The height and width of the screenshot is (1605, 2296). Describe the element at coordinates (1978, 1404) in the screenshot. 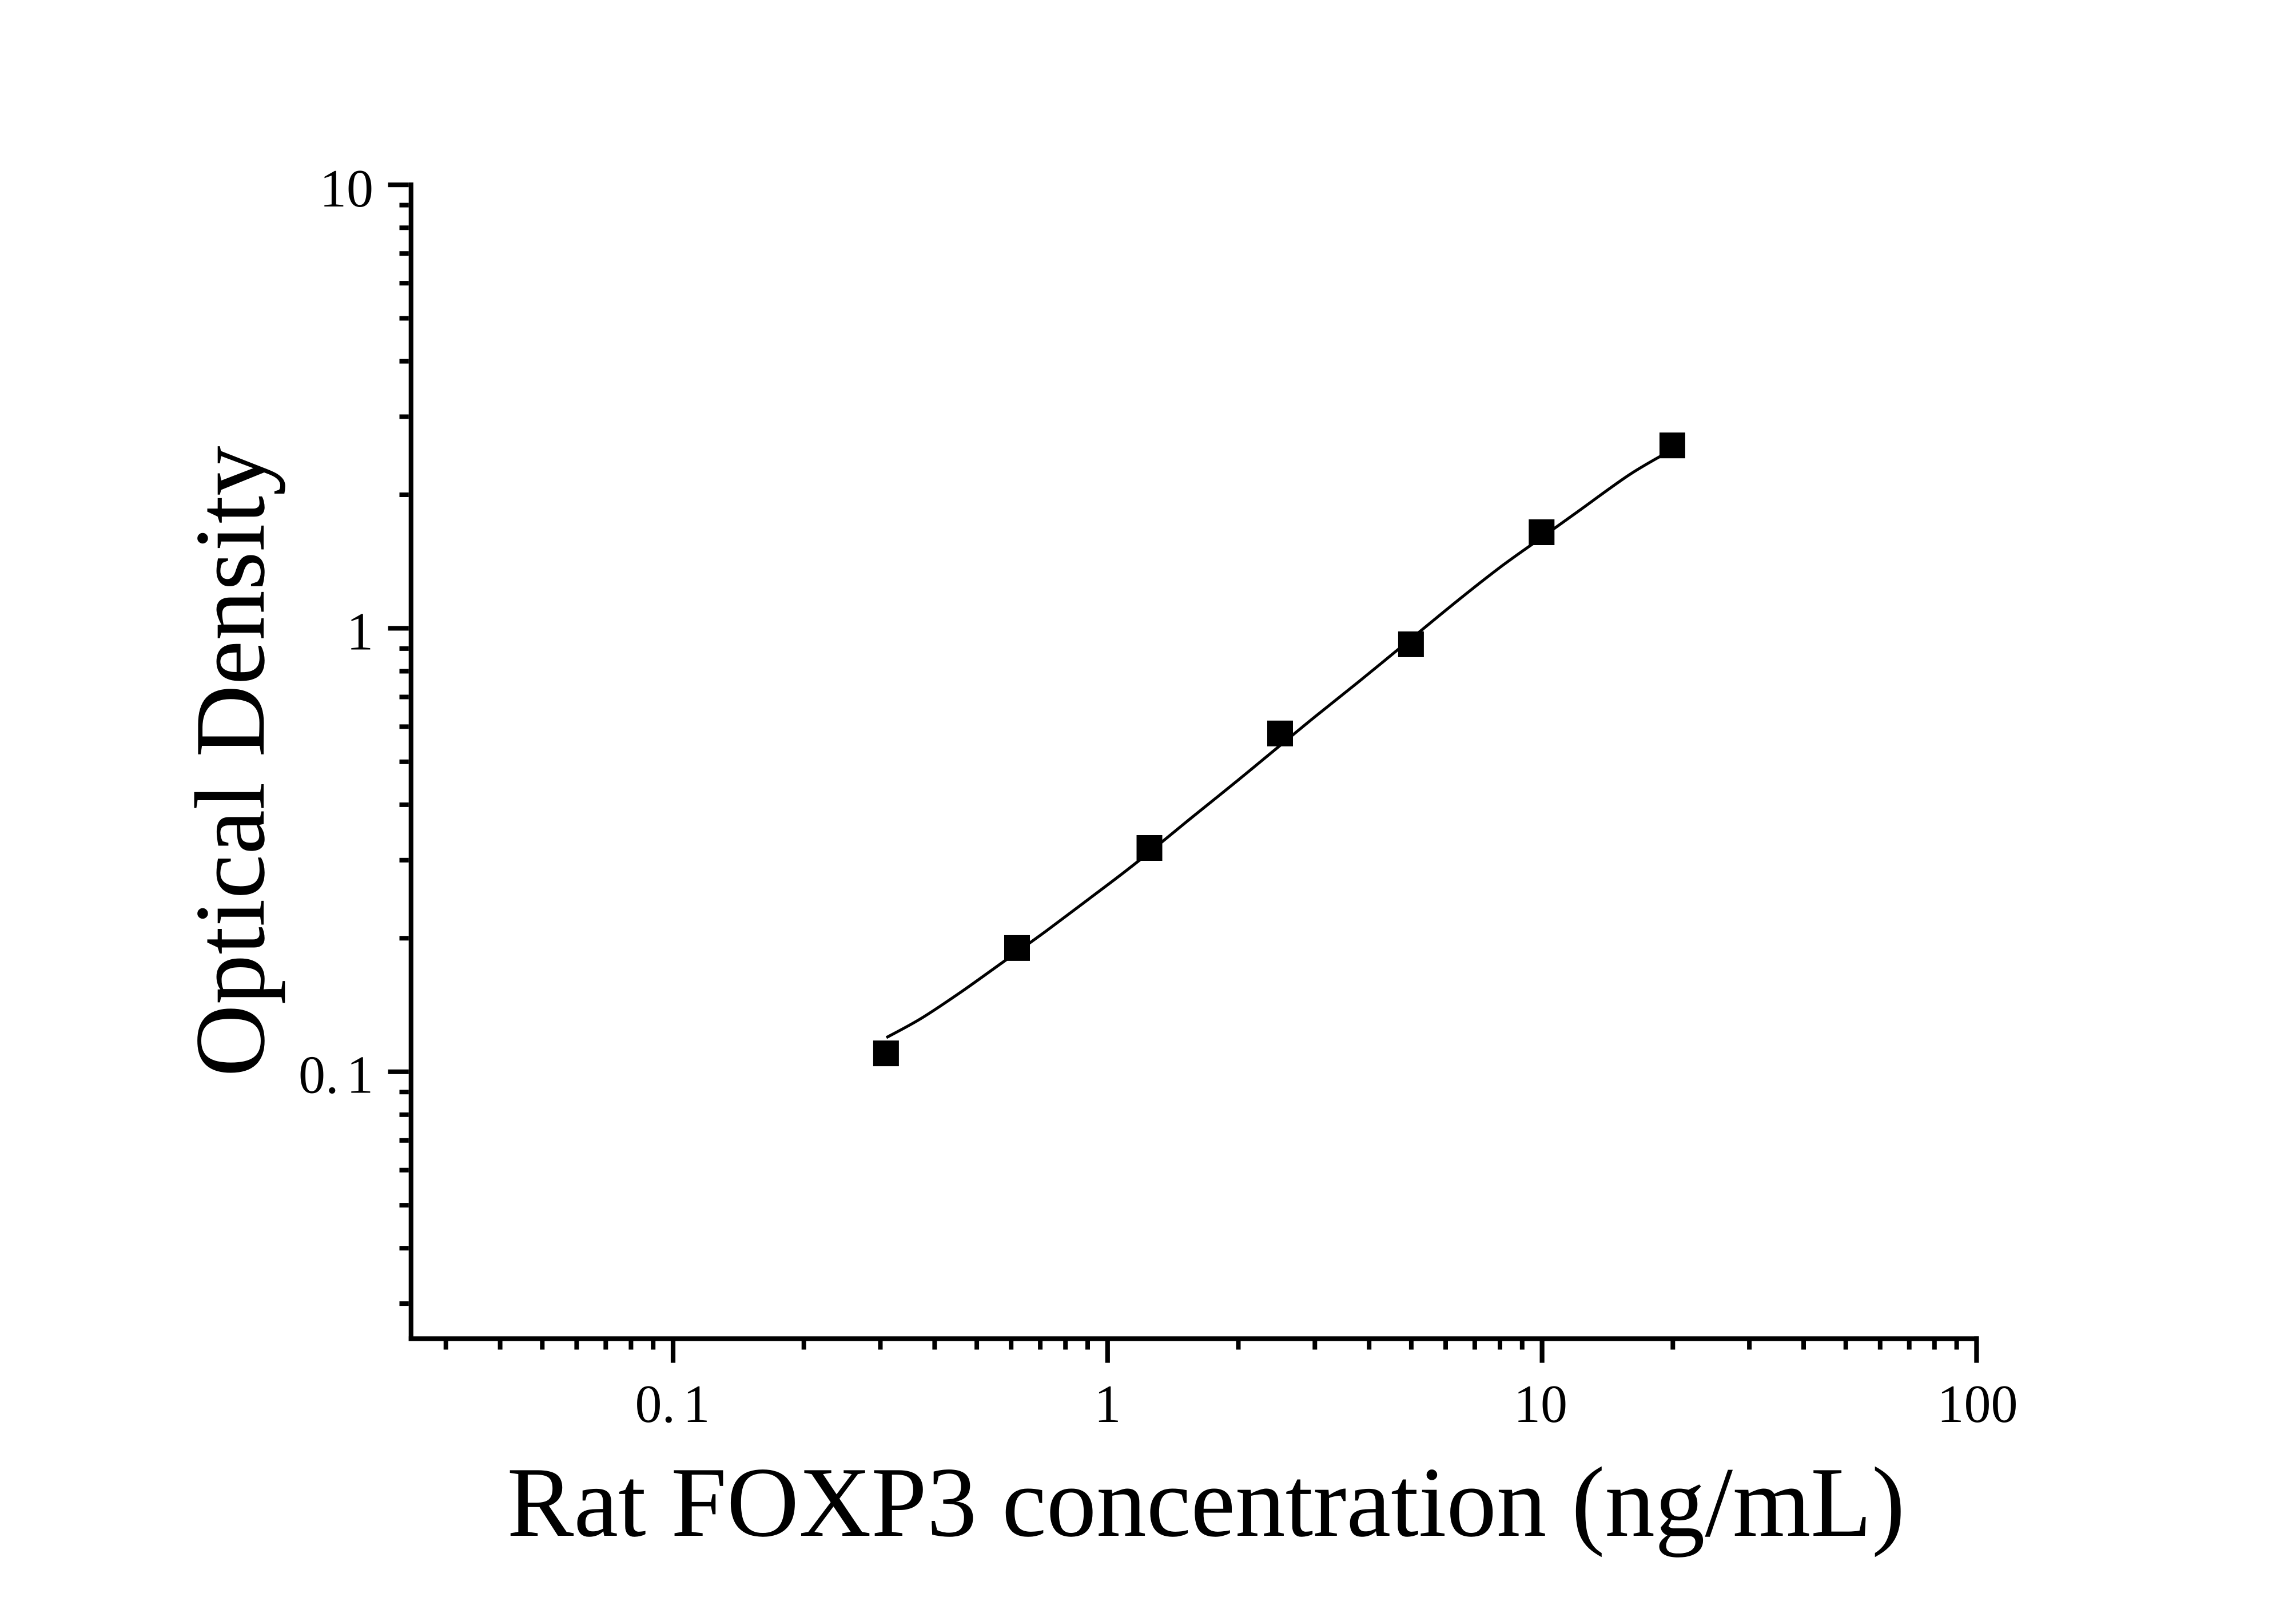

I see `svg-text: 100` at that location.